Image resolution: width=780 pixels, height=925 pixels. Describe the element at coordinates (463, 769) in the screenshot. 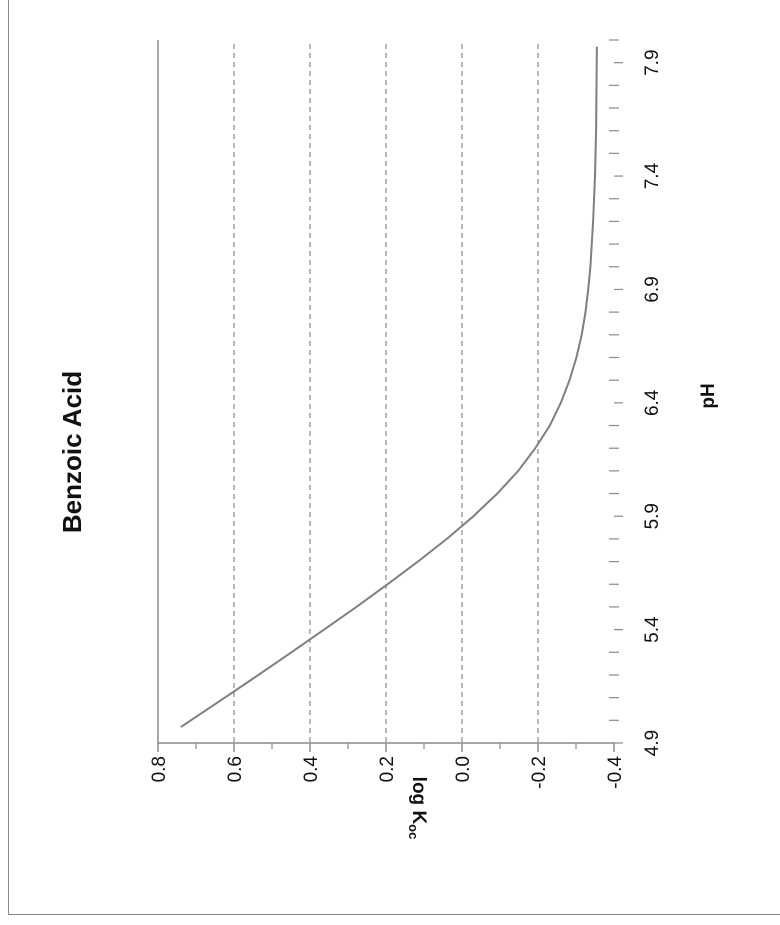

I see `y-tick-label: 0.0` at that location.